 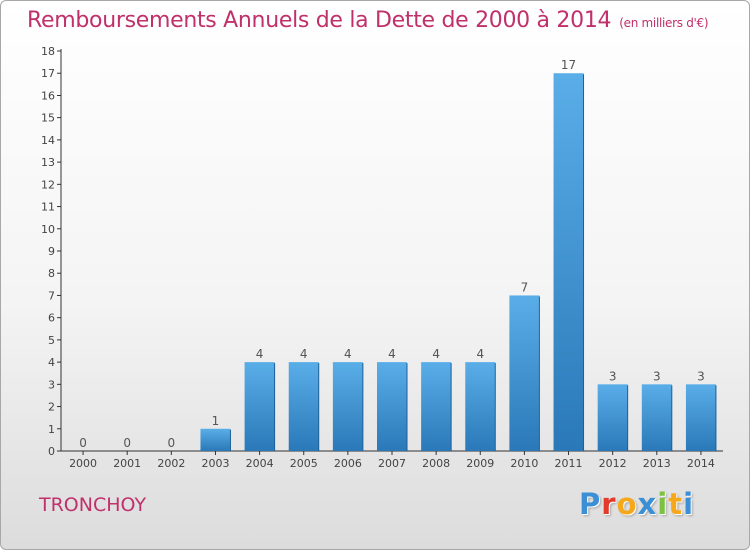 What do you see at coordinates (647, 504) in the screenshot?
I see `logo-letter: x` at bounding box center [647, 504].